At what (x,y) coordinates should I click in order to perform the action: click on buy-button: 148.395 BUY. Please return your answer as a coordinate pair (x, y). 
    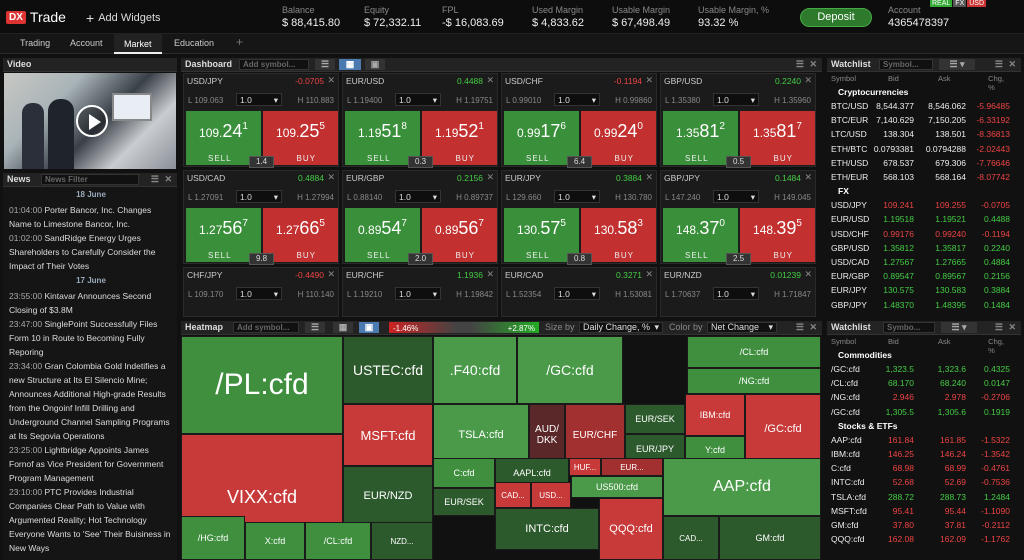
    Looking at the image, I should click on (777, 235).